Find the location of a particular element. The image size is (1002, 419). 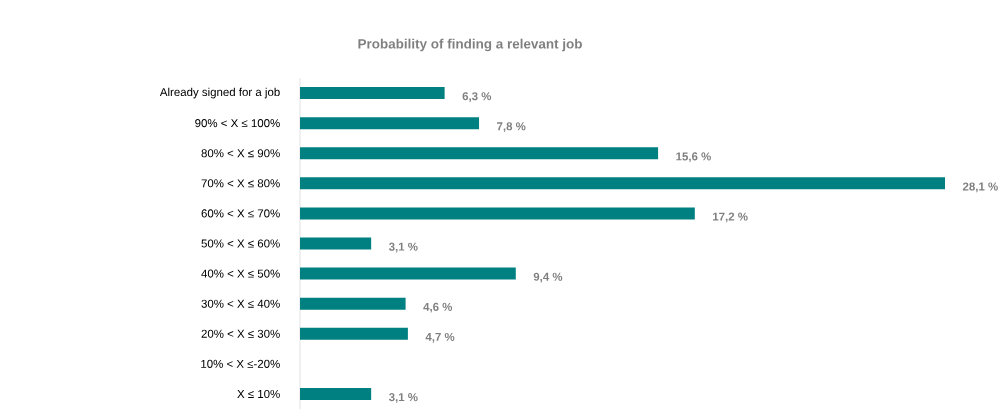

y-tick-label: 10% < X ≤-20% is located at coordinates (240, 363).